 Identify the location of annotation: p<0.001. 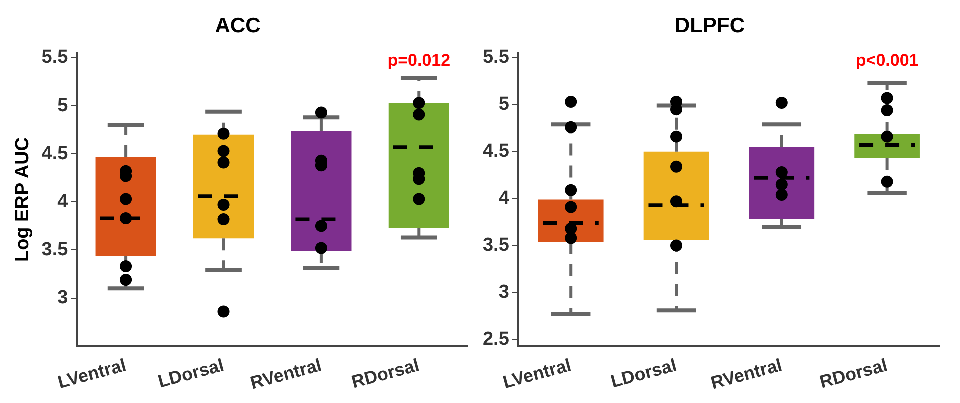
(887, 60).